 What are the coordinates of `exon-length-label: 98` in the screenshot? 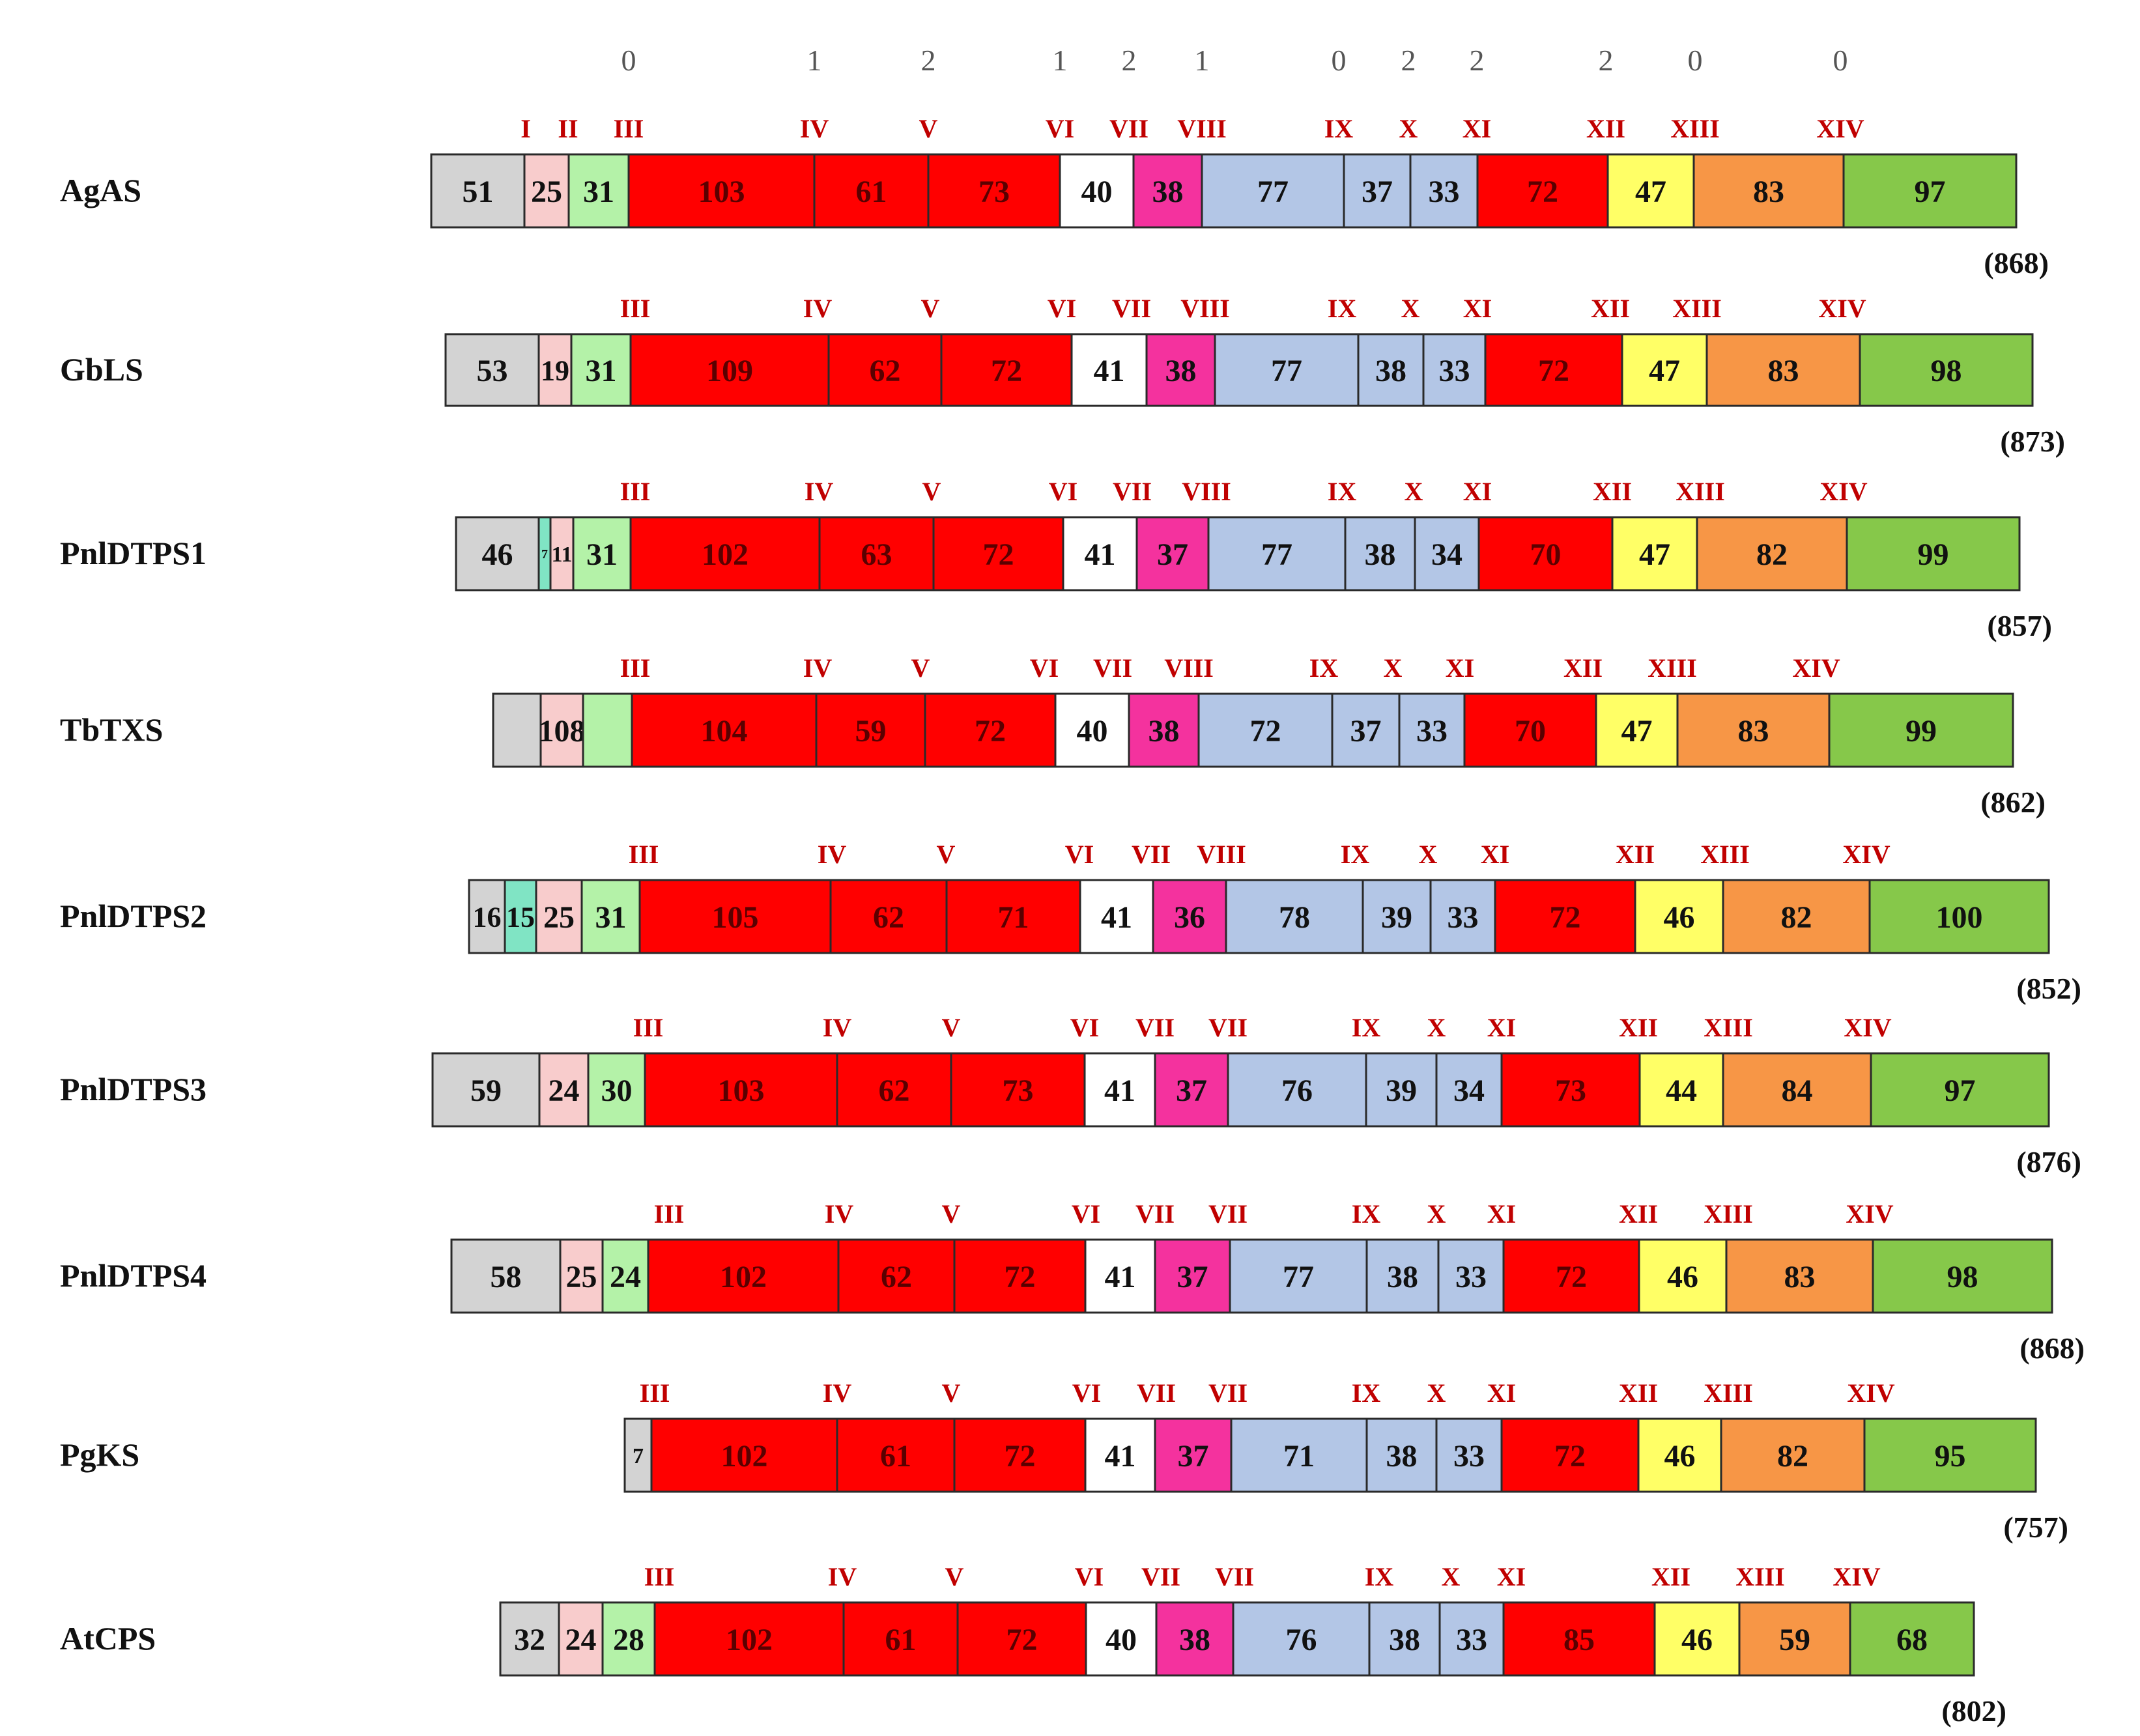 It's located at (1962, 1277).